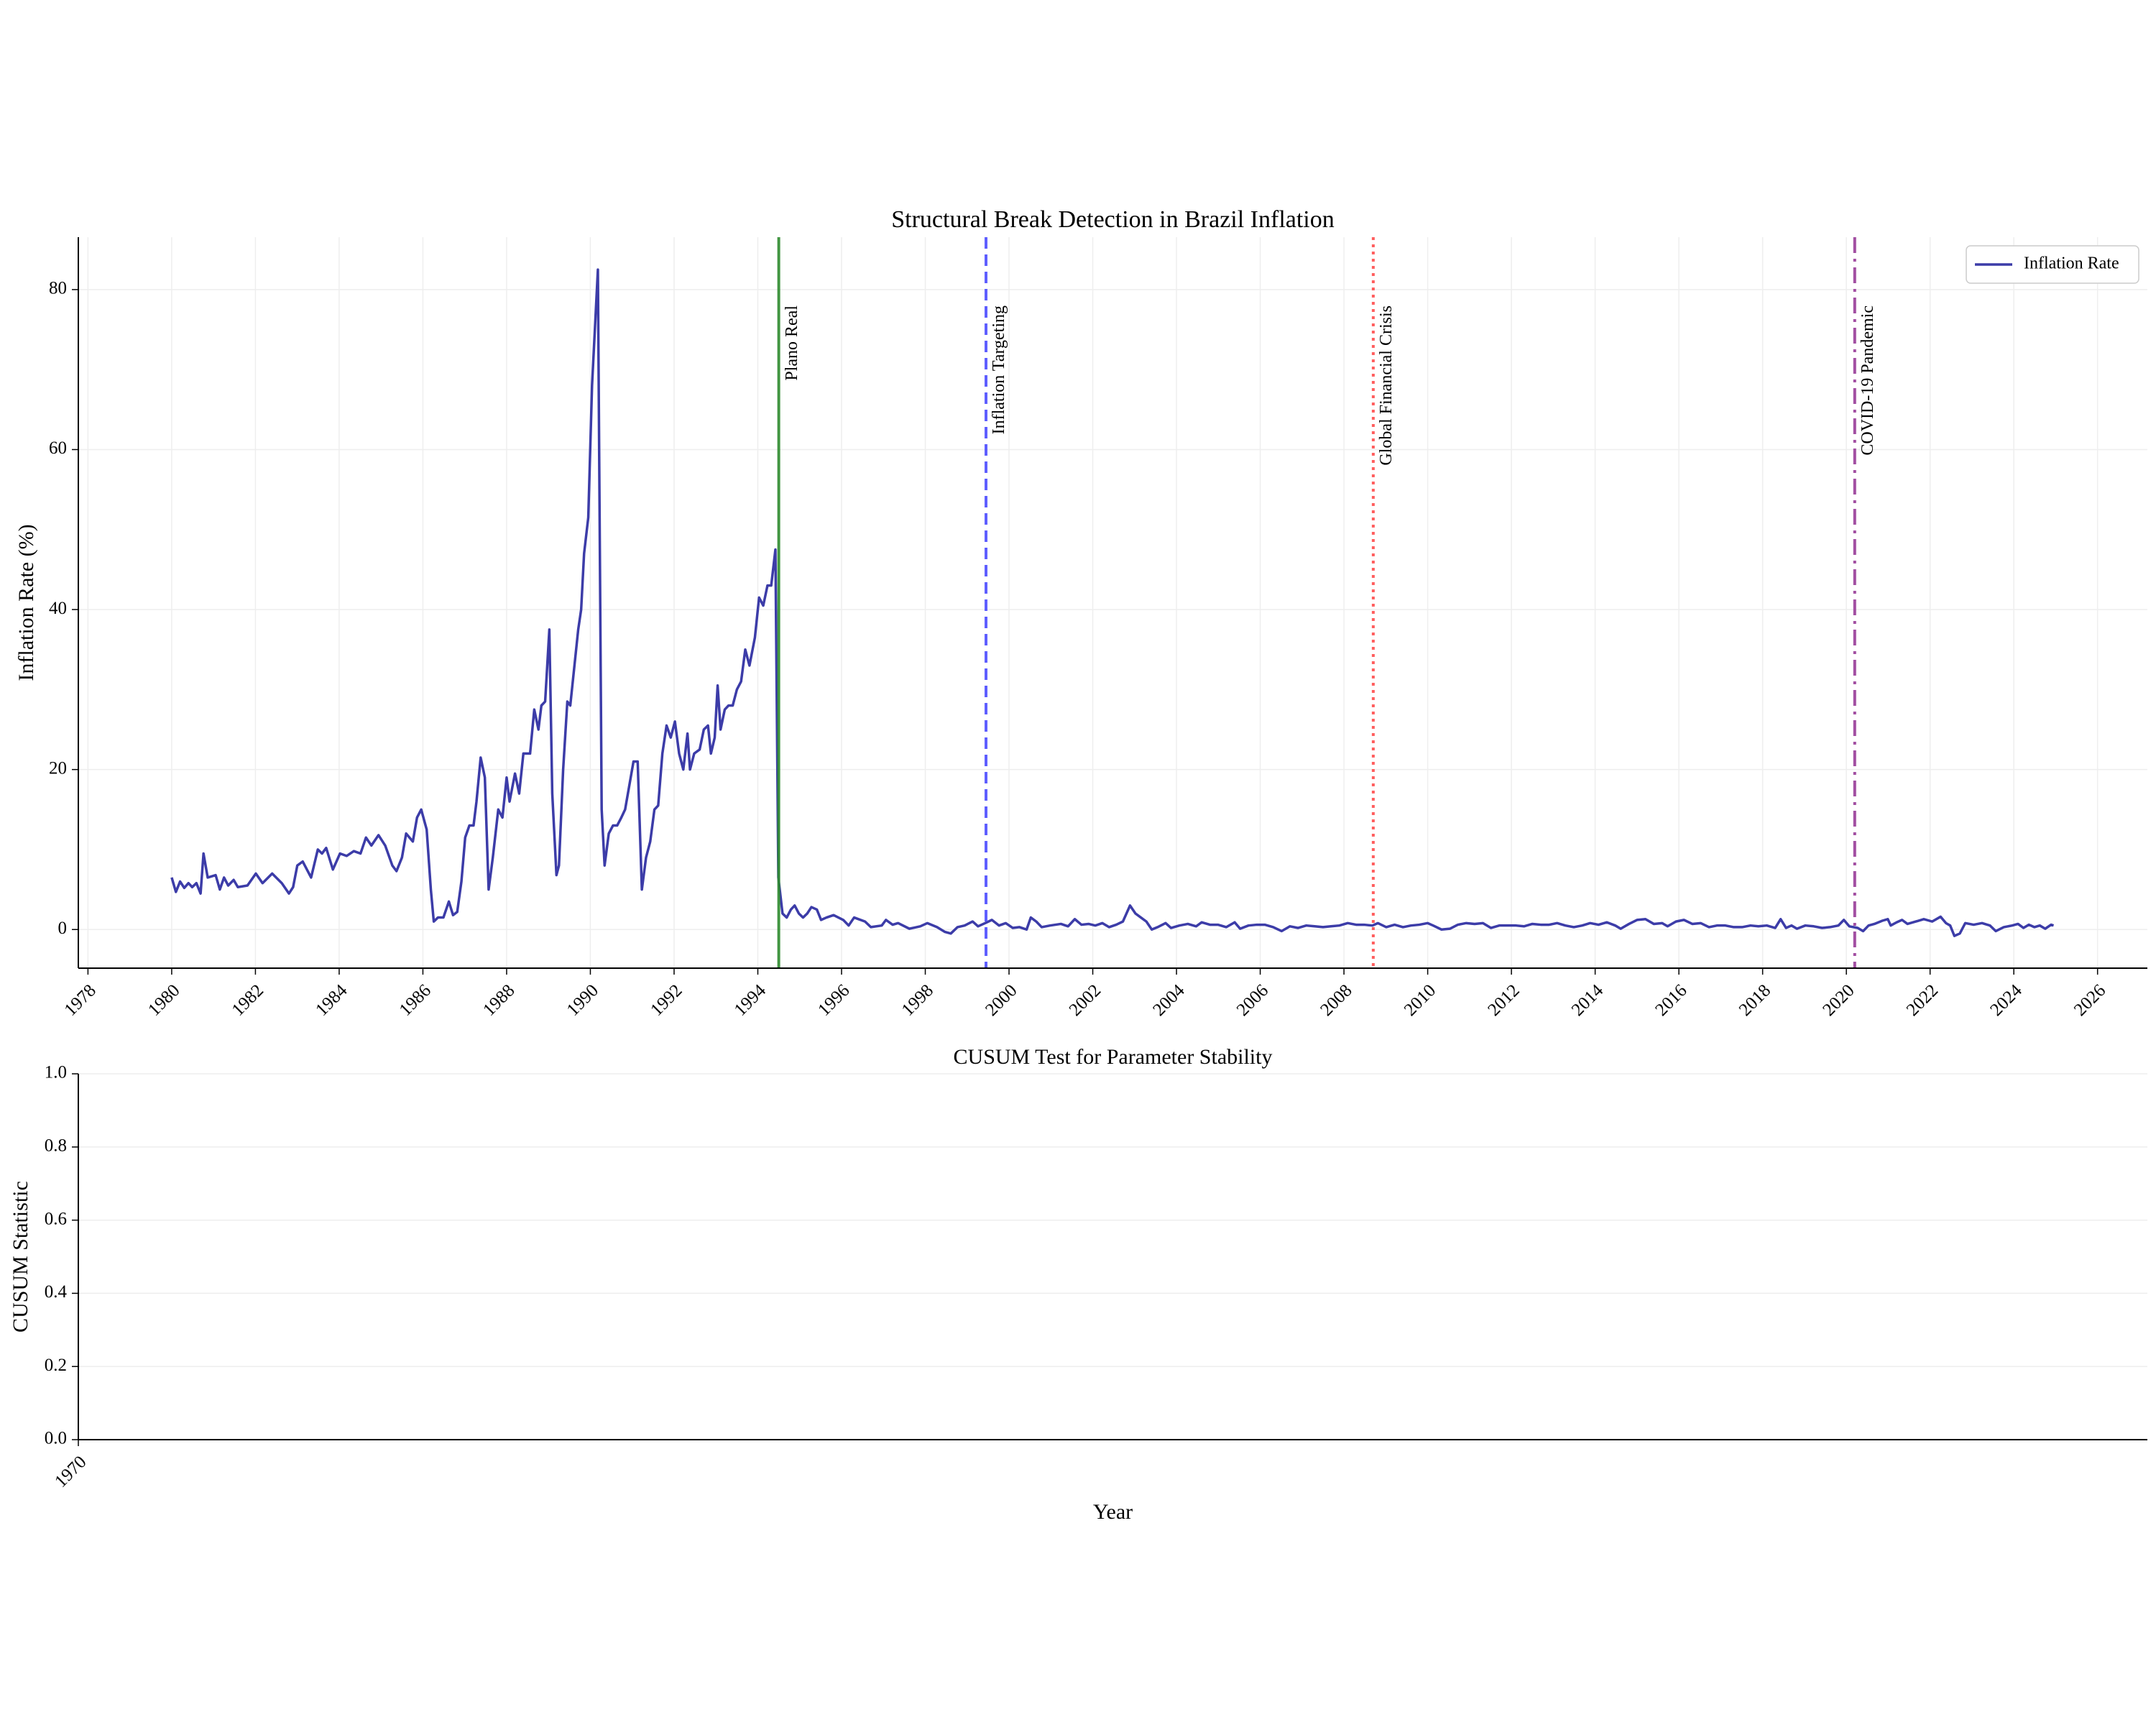 This screenshot has width=2156, height=1725. I want to click on x-tick-label: 1990, so click(582, 1000).